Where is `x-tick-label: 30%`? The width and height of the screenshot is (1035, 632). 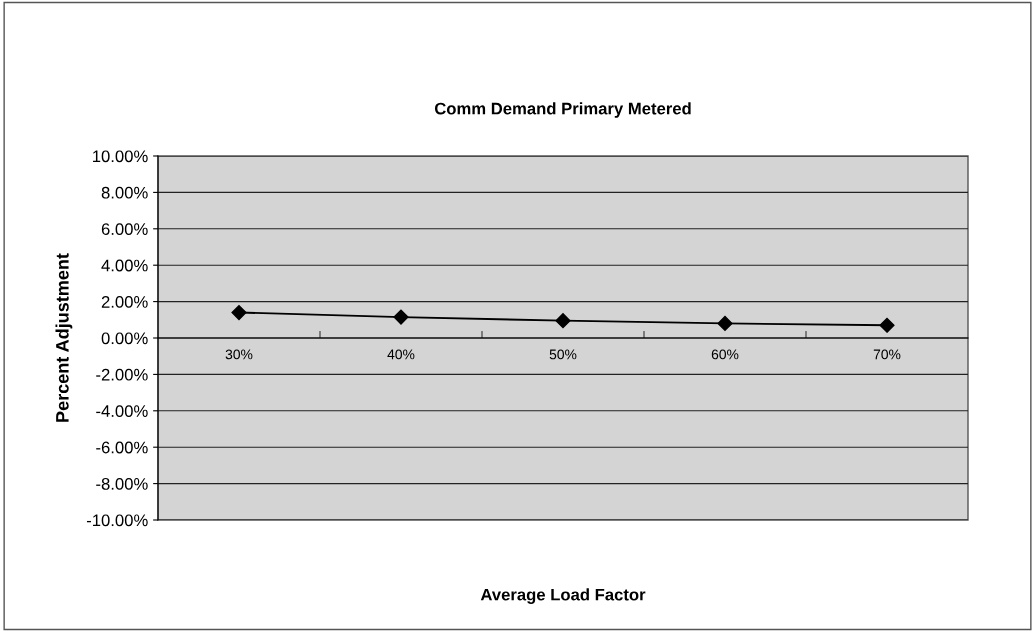 x-tick-label: 30% is located at coordinates (239, 354).